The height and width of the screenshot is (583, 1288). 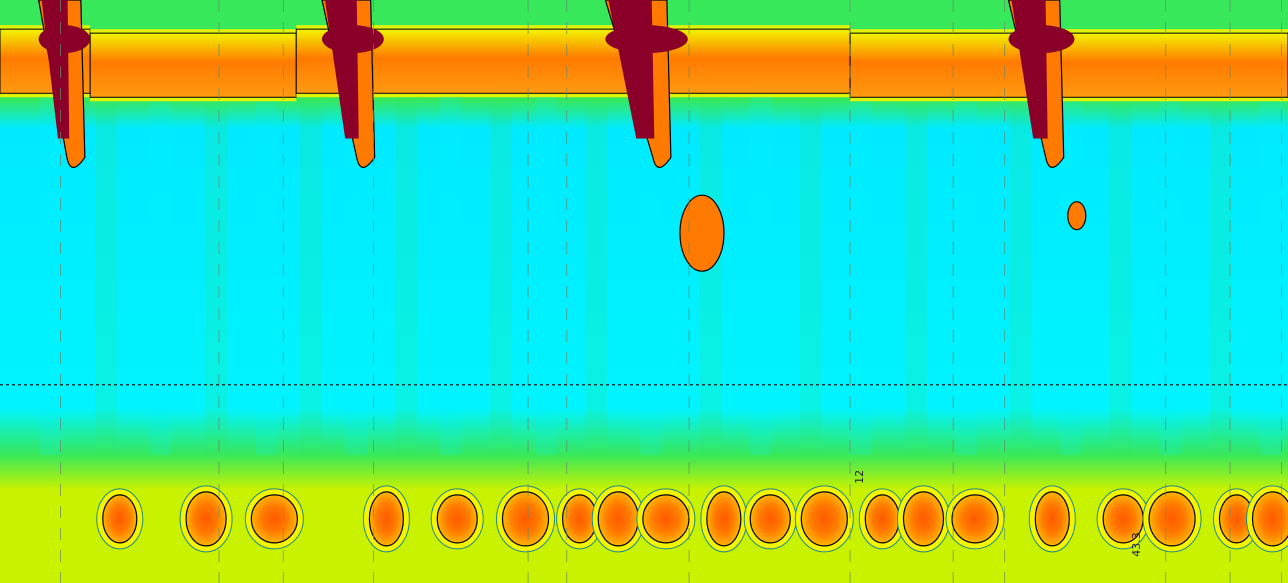 What do you see at coordinates (1136, 544) in the screenshot?
I see `annotation-label: 43.3` at bounding box center [1136, 544].